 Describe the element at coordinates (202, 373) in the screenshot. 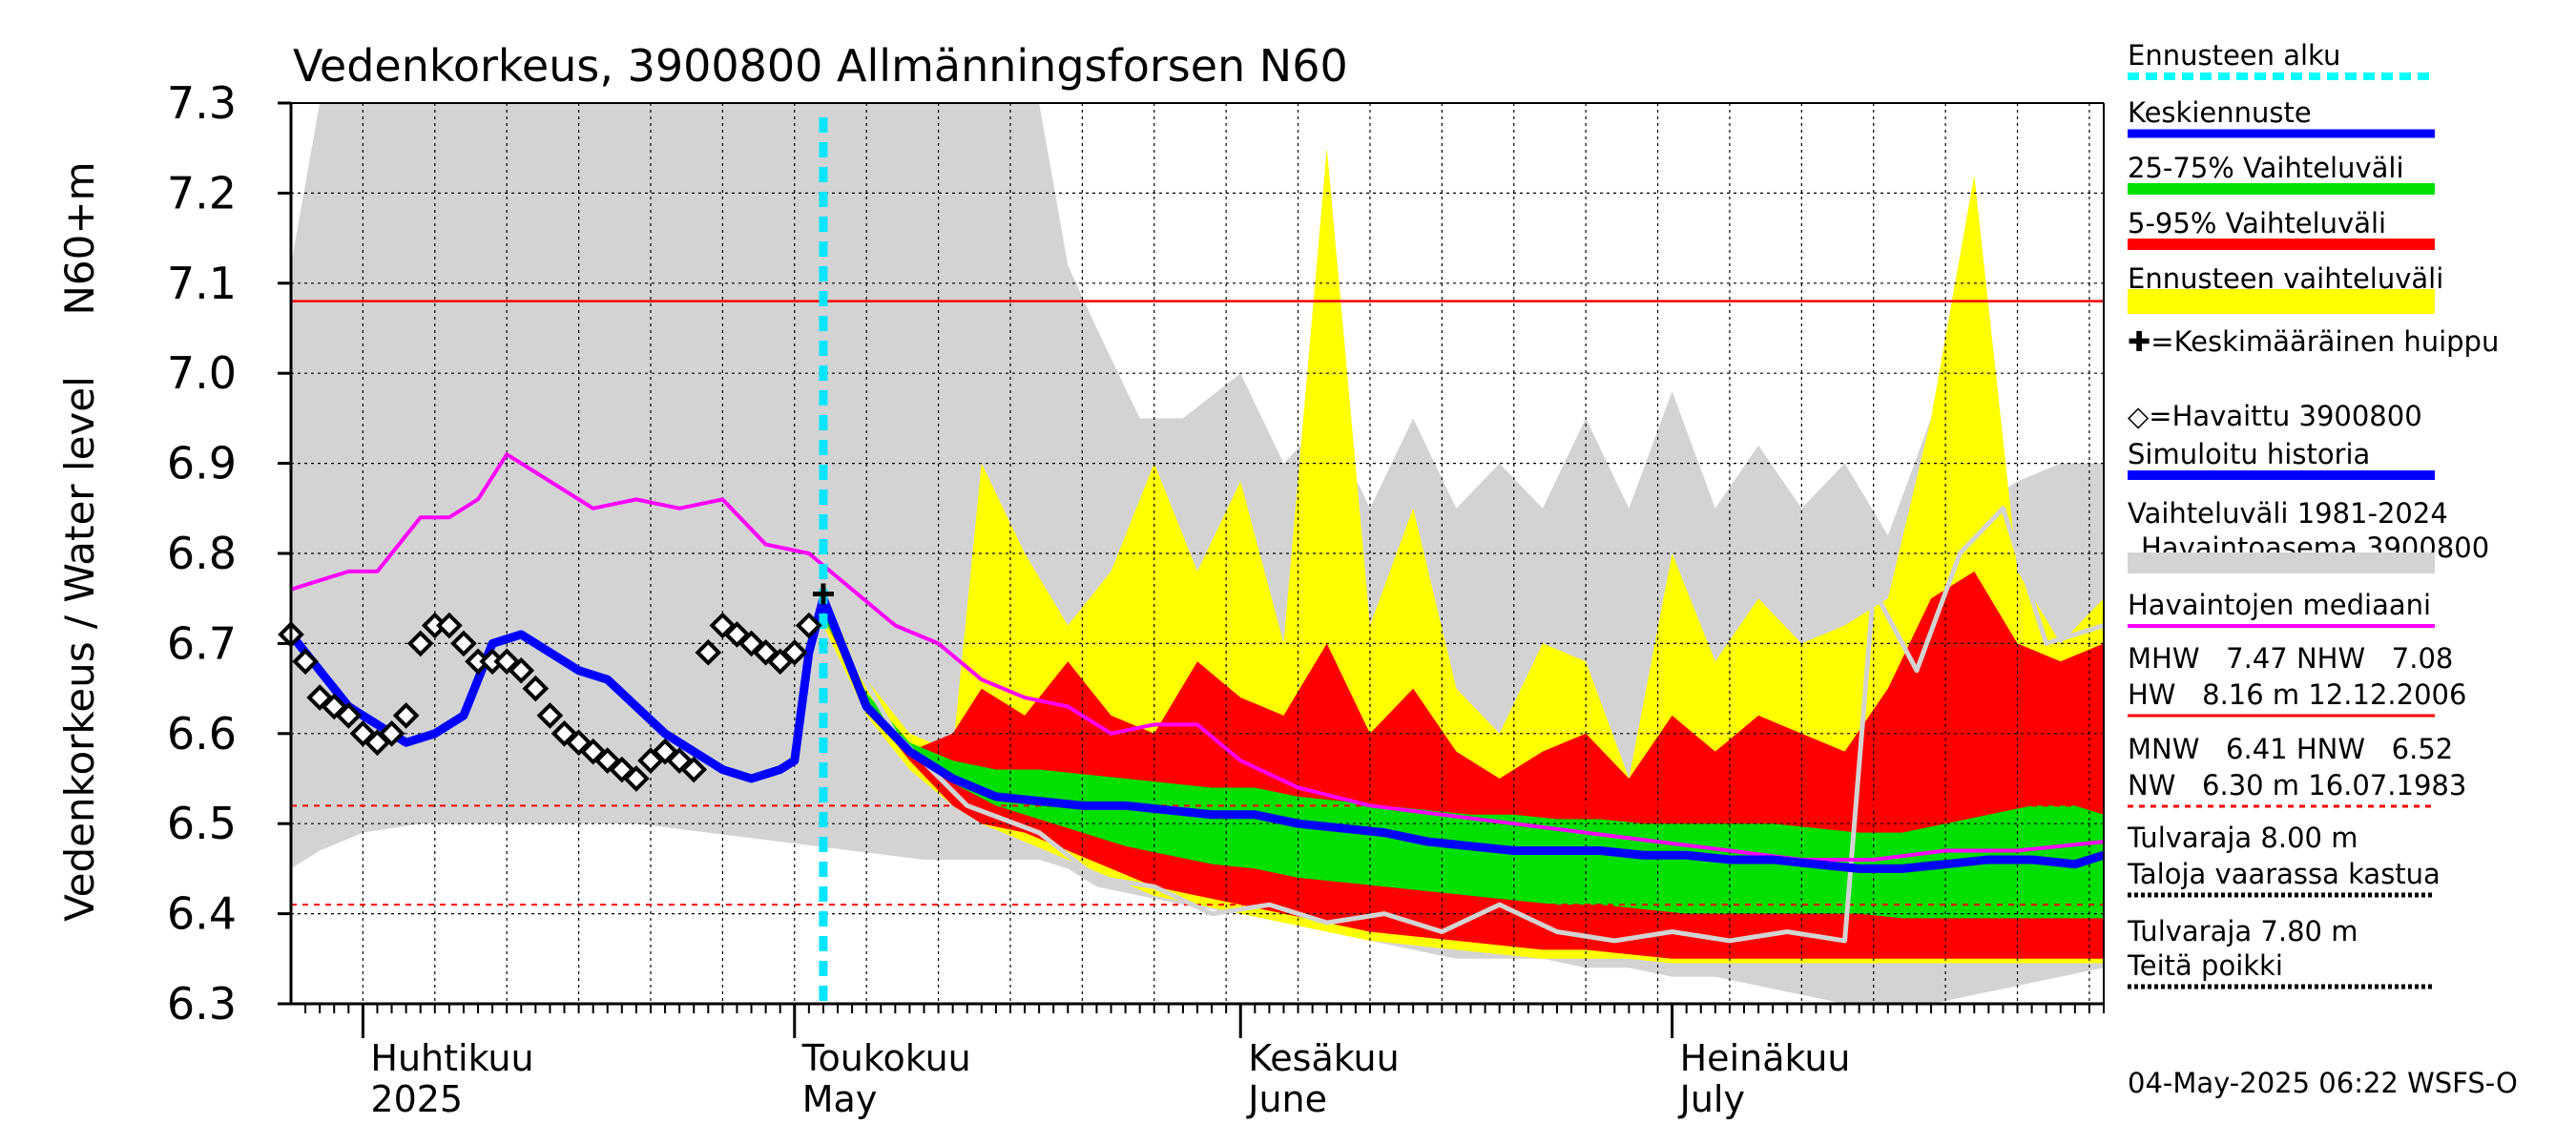

I see `y-tick-label: 7.0` at that location.